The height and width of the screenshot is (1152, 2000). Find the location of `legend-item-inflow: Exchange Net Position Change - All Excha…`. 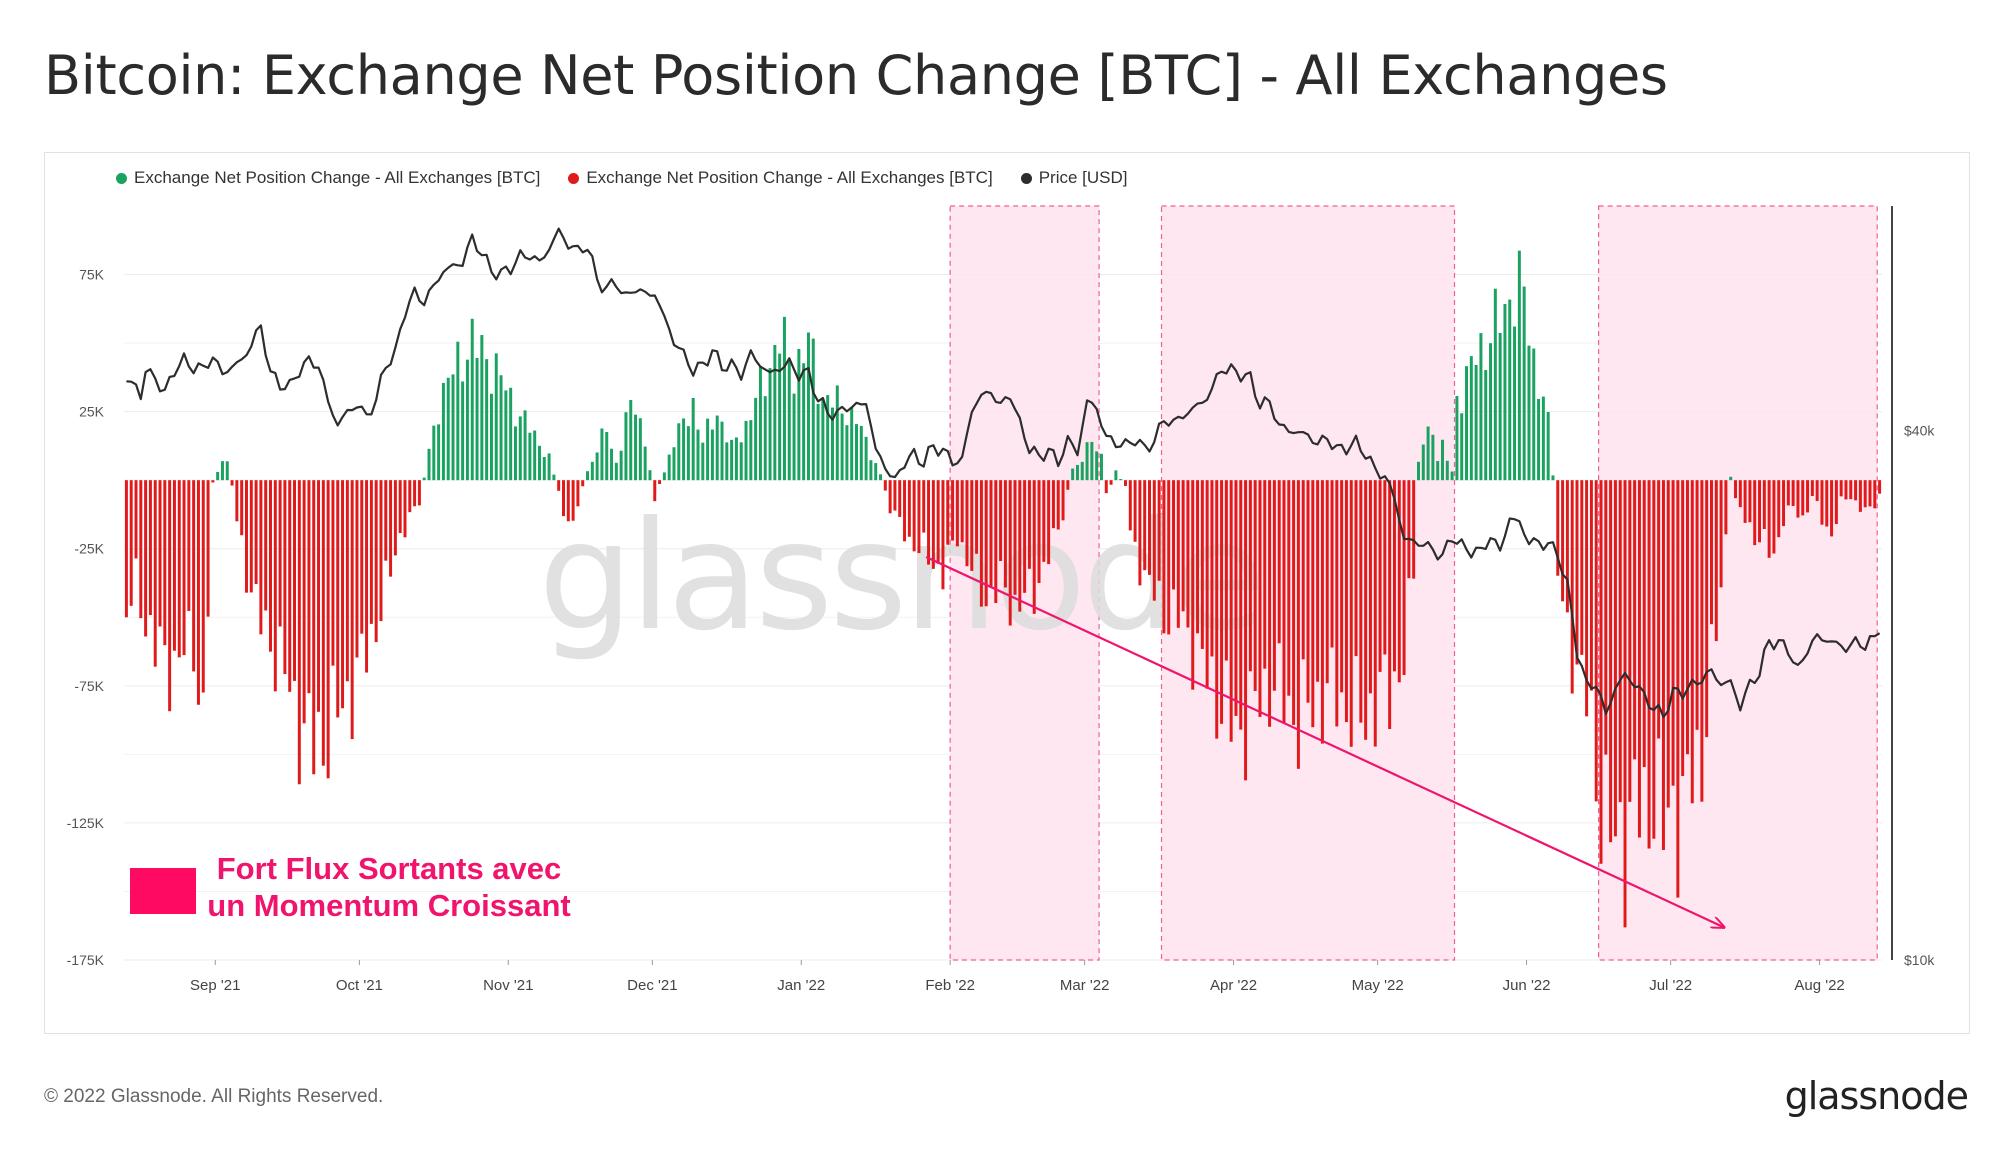

legend-item-inflow: Exchange Net Position Change - All Excha… is located at coordinates (328, 178).